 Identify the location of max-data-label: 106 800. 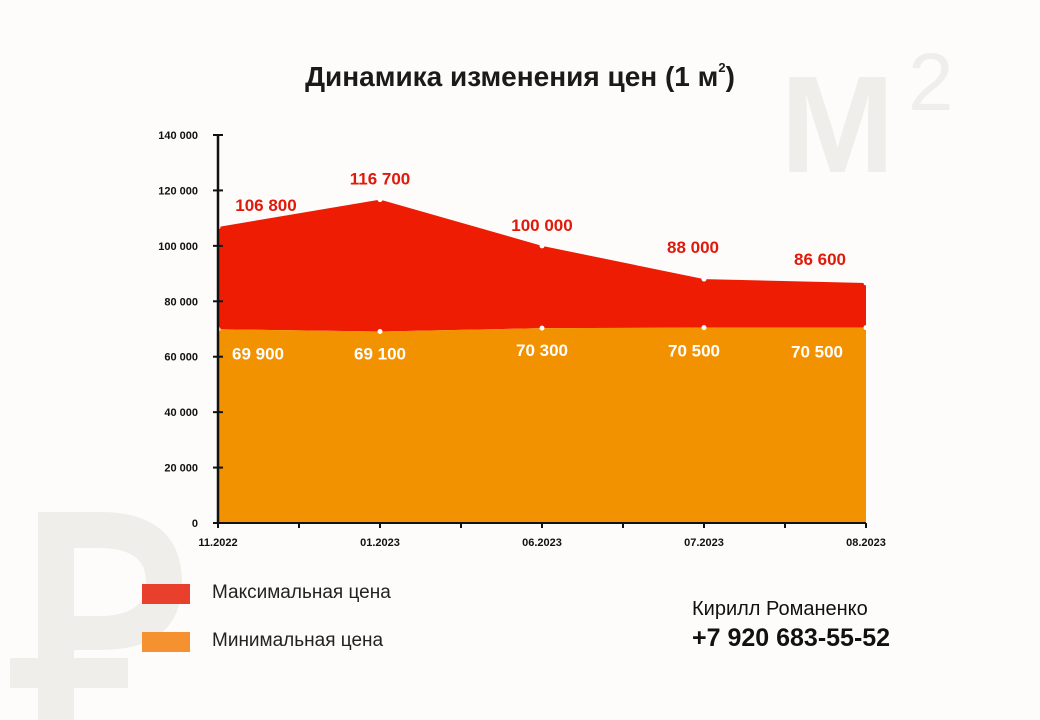
(265, 205).